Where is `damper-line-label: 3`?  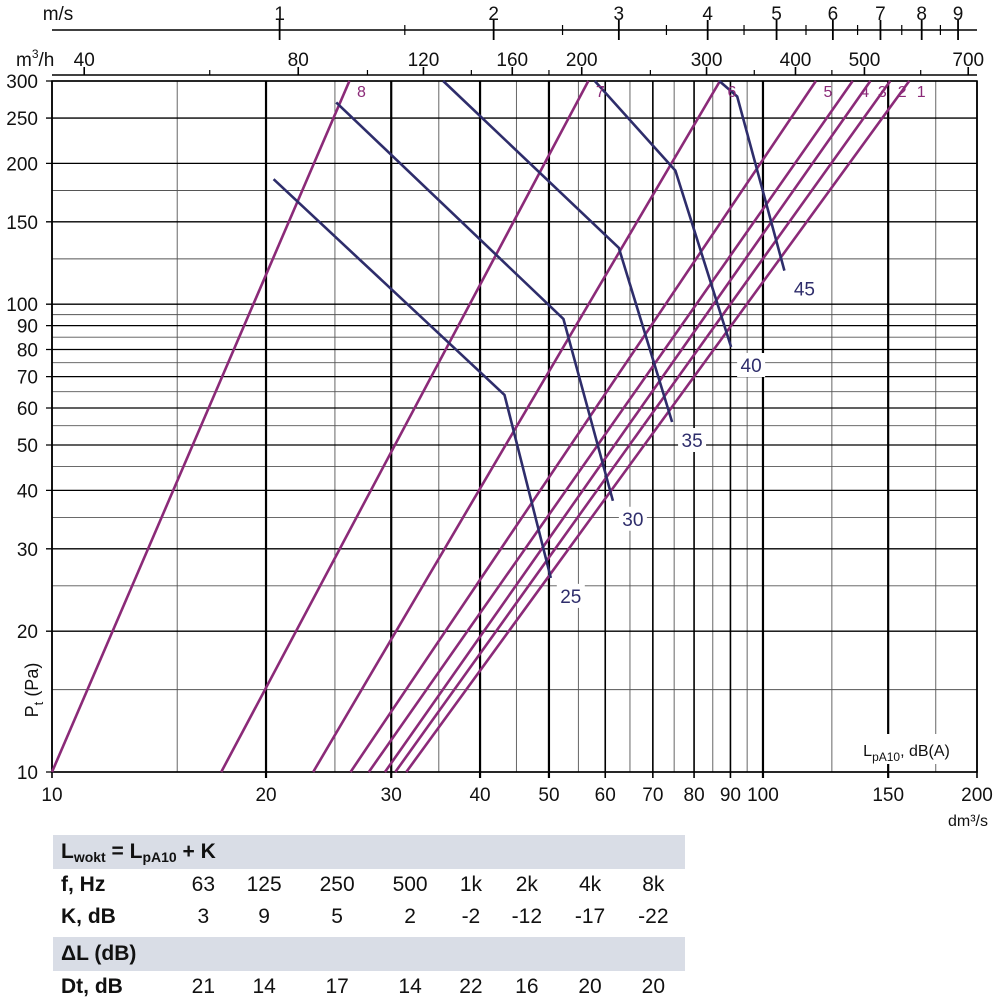
damper-line-label: 3 is located at coordinates (882, 92).